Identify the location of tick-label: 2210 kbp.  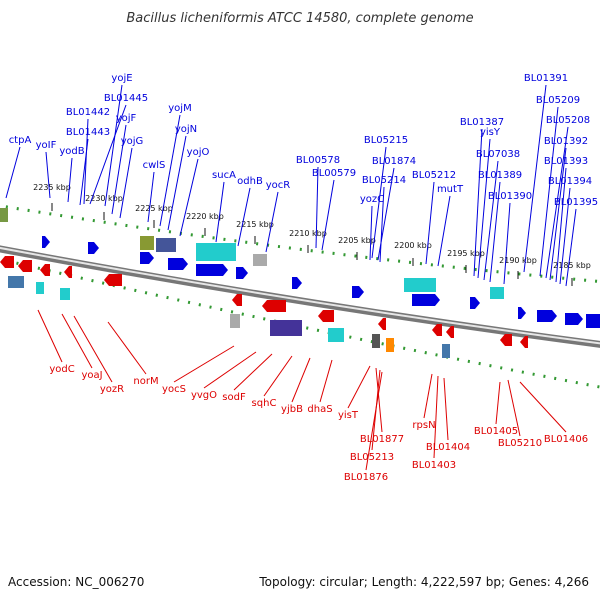
(308, 233).